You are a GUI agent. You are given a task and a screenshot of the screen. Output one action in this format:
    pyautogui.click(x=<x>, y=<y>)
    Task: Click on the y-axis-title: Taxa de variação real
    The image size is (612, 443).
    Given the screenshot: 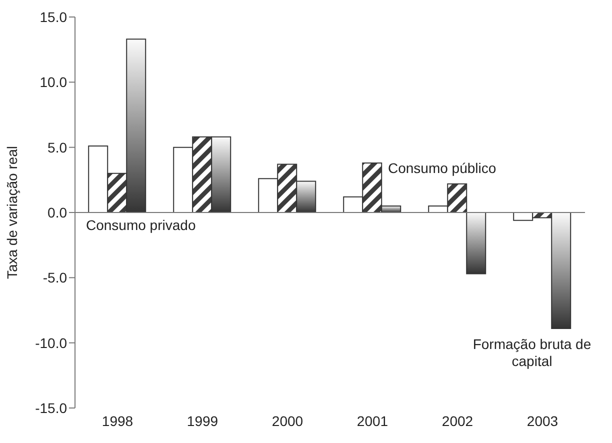 What is the action you would take?
    pyautogui.click(x=12, y=213)
    